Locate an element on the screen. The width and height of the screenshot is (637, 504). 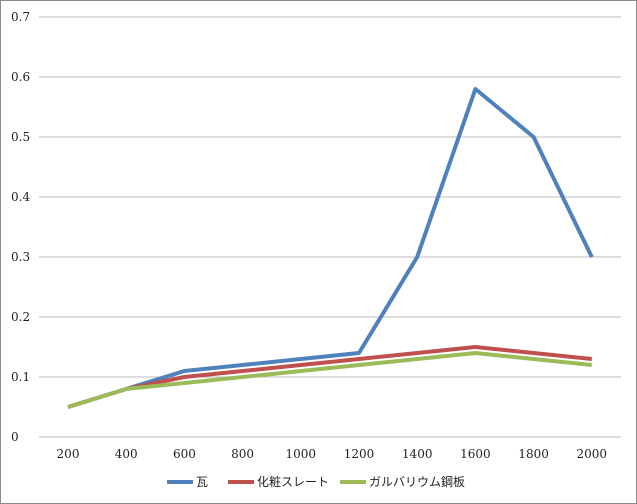
y-tick-label: 0.3 is located at coordinates (20, 257).